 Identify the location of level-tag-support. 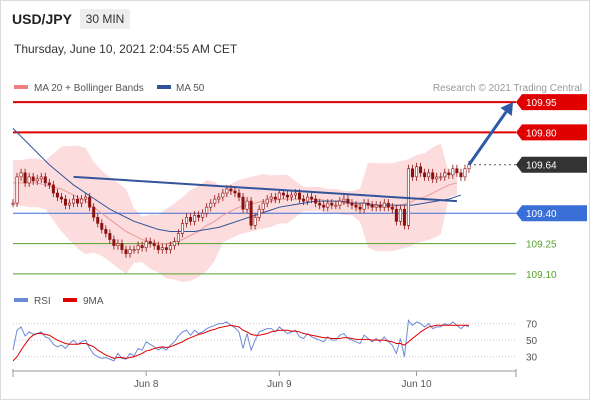
(551, 213).